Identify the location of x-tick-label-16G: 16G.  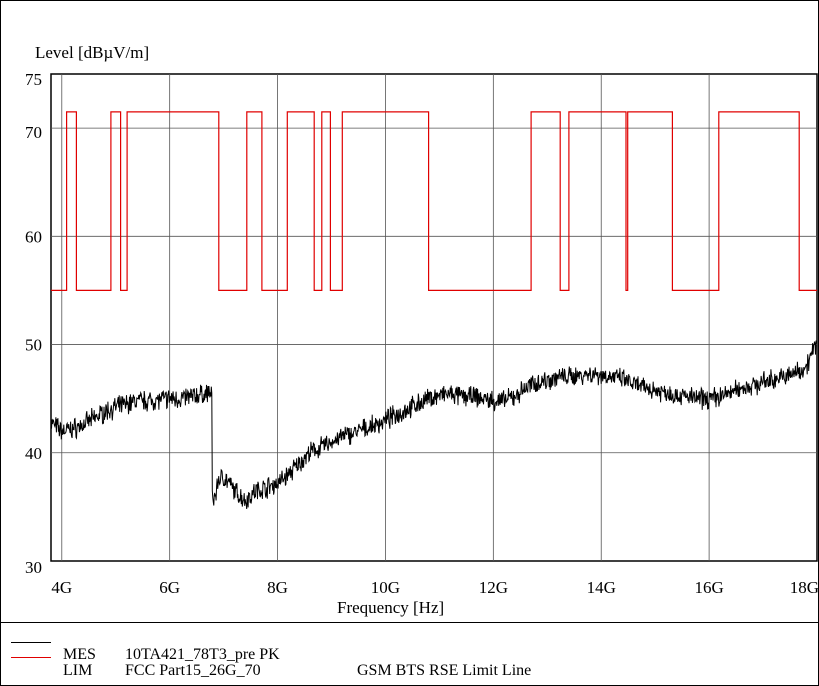
(708, 587).